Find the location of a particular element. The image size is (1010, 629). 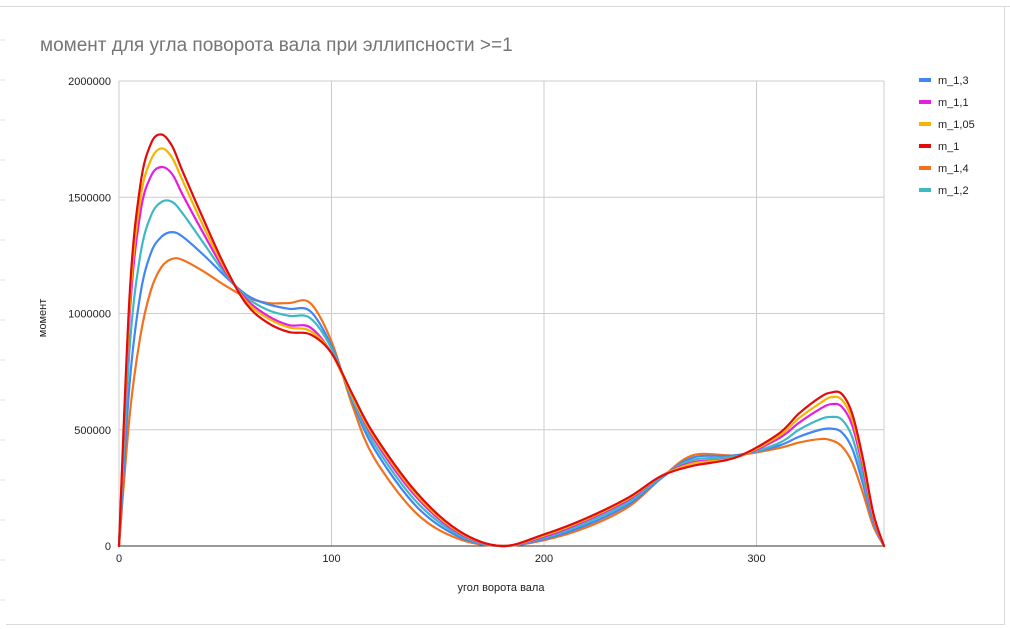

legend-item: m_1,1 is located at coordinates (944, 103).